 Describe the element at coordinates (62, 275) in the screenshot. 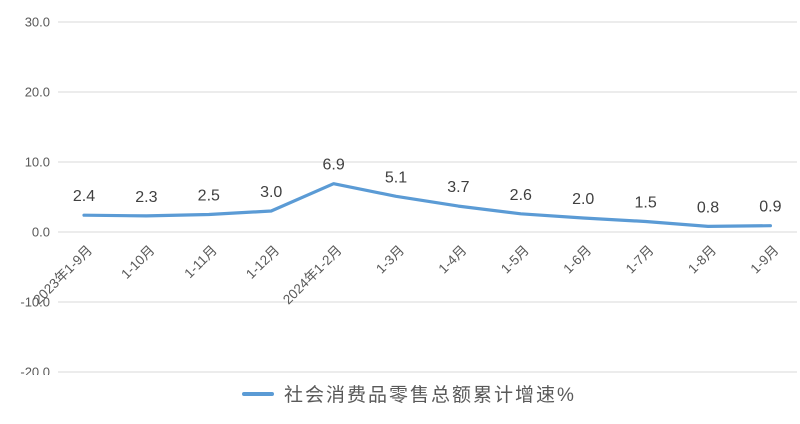

I see `x-axis-tick-label: 2023年1-9月` at that location.